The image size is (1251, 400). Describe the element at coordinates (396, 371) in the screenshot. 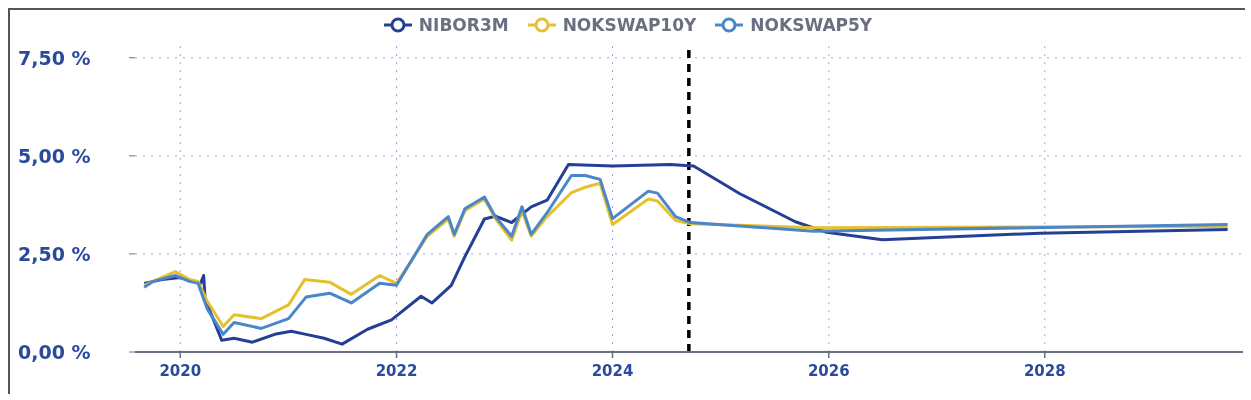

I see `x-tick-label: 2022` at that location.